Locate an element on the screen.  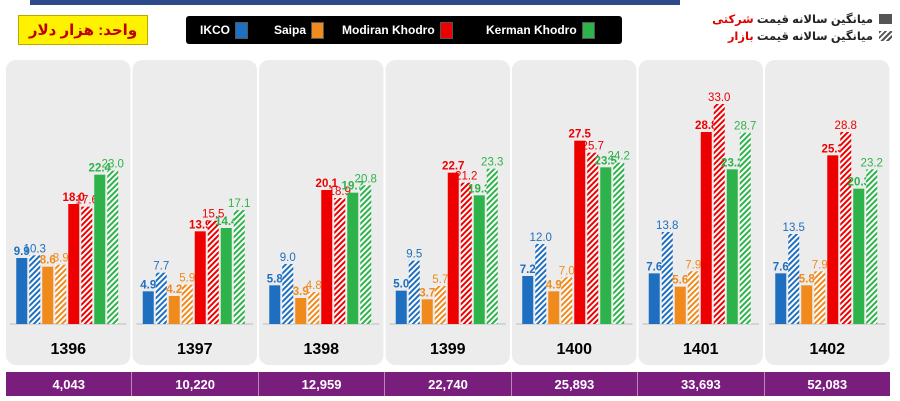
data-label: 23.5 is located at coordinates (606, 161).